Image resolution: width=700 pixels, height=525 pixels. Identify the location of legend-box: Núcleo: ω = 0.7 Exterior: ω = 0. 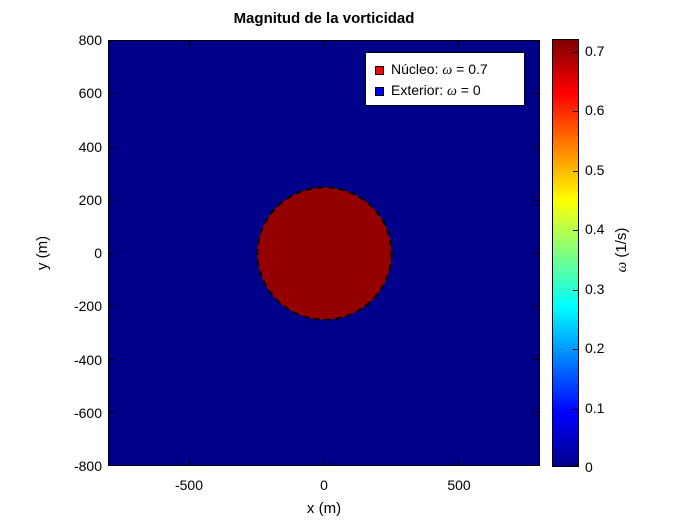
(445, 79).